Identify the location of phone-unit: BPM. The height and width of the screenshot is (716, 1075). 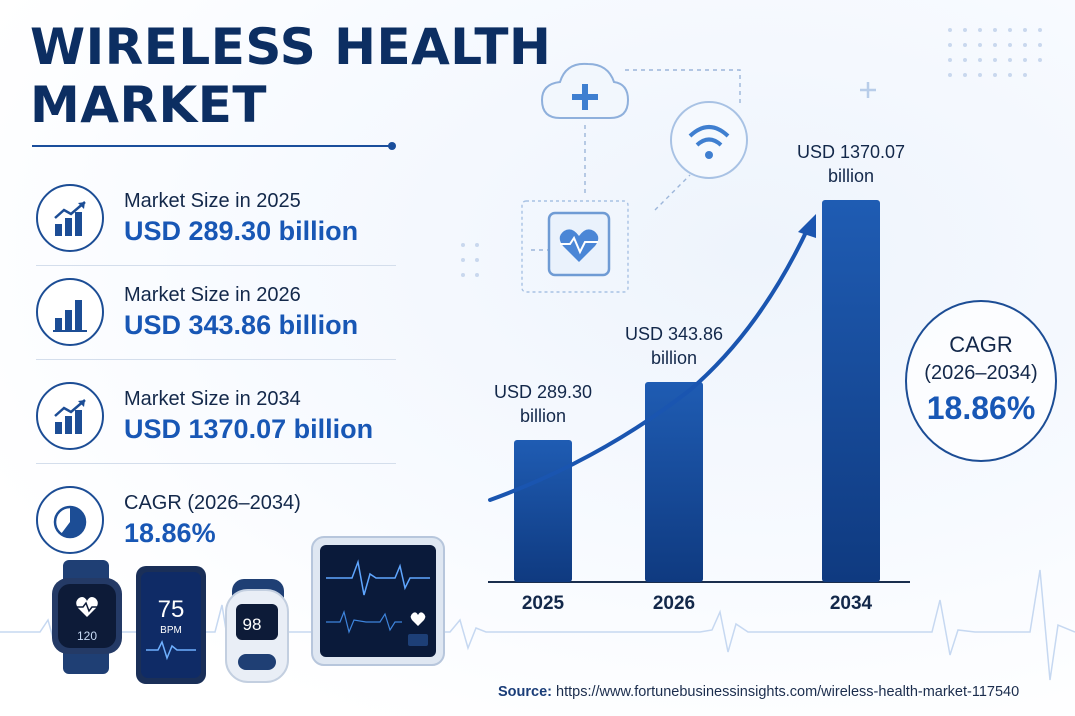
(171, 630).